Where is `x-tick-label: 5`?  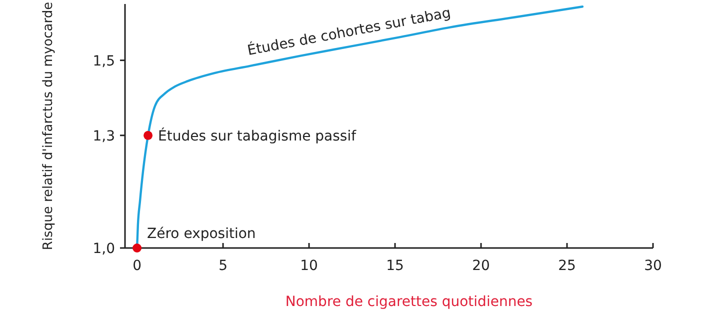 x-tick-label: 5 is located at coordinates (223, 266).